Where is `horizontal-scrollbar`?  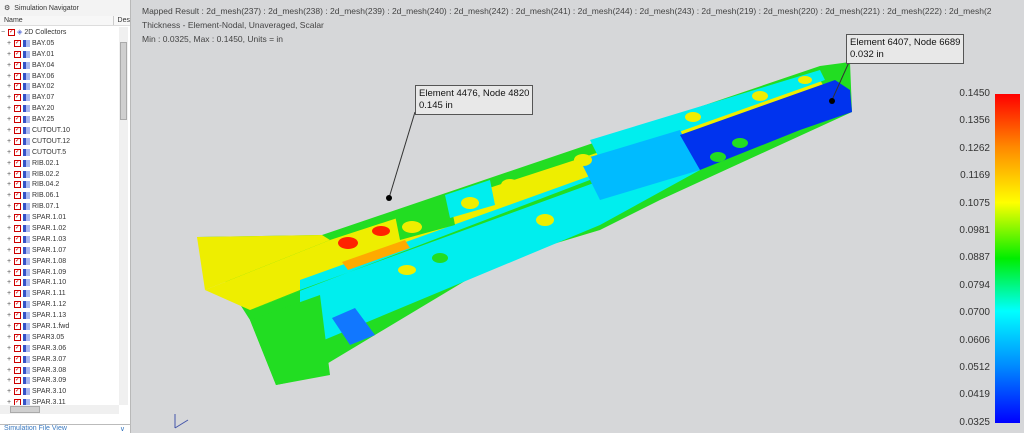 horizontal-scrollbar is located at coordinates (59, 409).